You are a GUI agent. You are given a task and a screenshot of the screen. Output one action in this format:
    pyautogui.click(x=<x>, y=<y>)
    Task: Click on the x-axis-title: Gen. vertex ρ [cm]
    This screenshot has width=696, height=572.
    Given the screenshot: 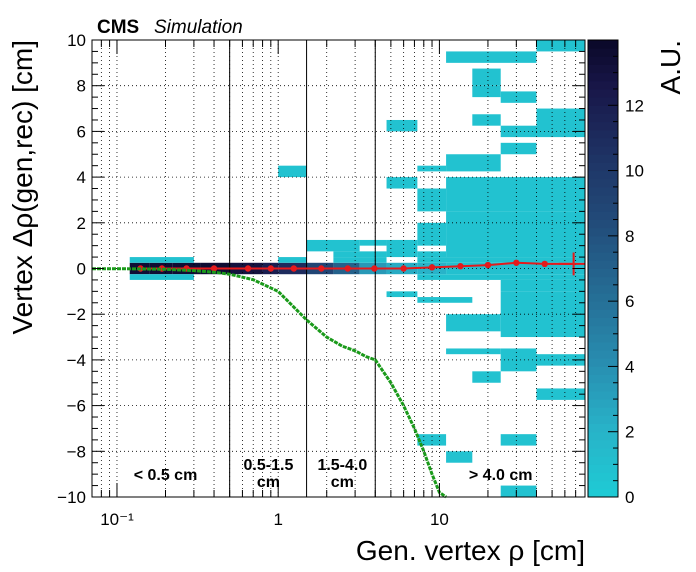 What is the action you would take?
    pyautogui.click(x=470, y=550)
    